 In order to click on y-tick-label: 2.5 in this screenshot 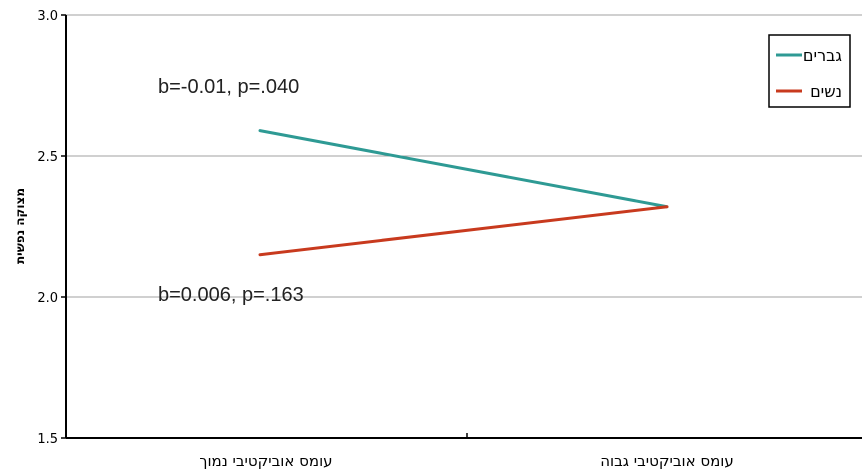, I will do `click(47, 157)`.